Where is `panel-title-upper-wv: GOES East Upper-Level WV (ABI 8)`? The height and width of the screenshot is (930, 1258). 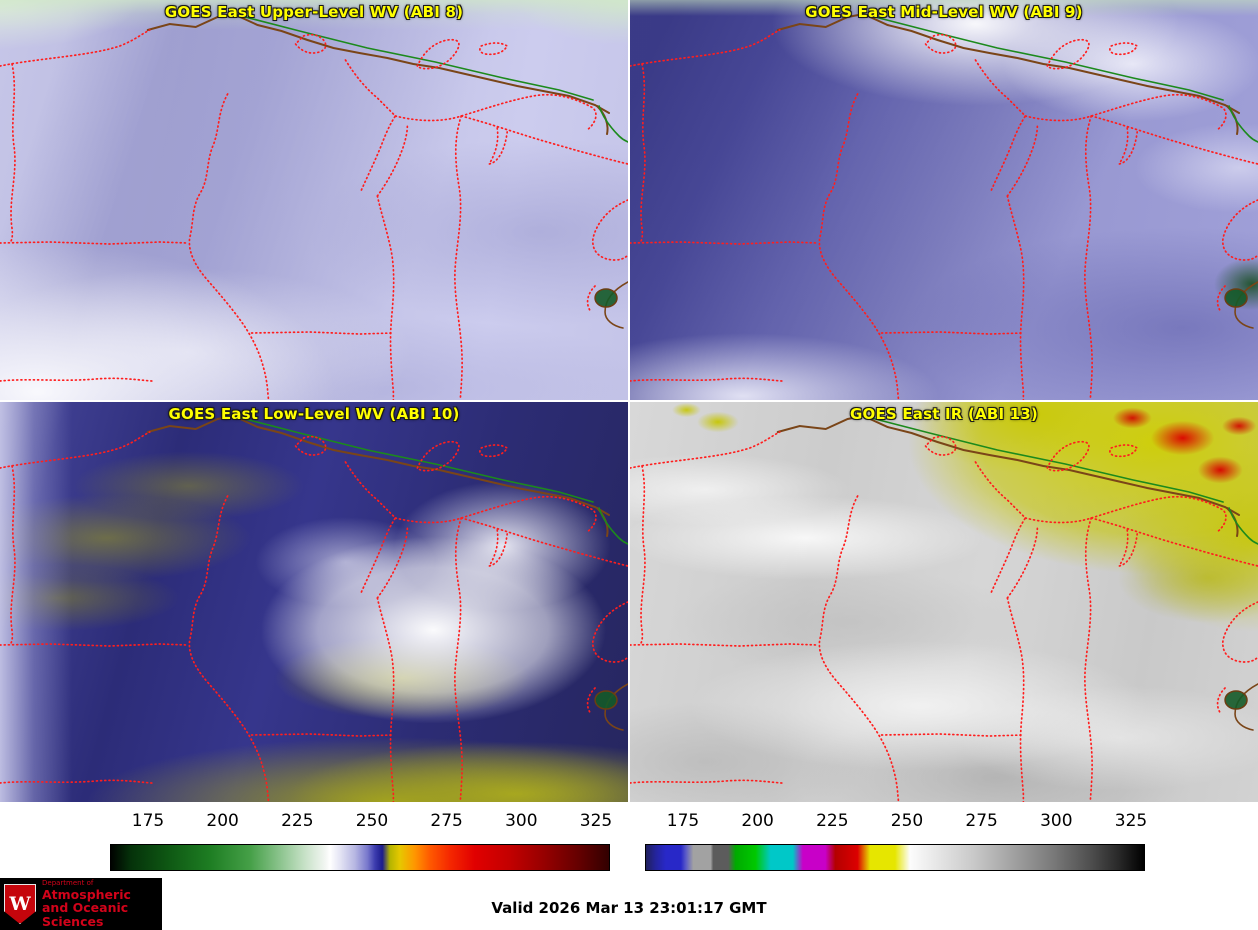
panel-title-upper-wv: GOES East Upper-Level WV (ABI 8) is located at coordinates (314, 12).